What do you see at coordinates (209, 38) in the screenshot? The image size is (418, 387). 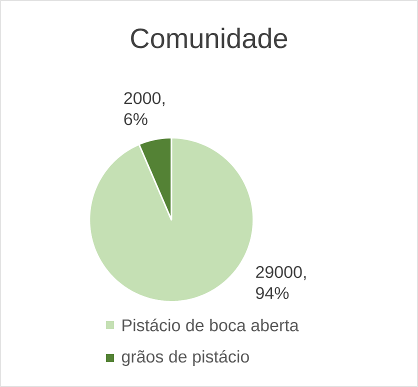 I see `chart-title: Comunidade` at bounding box center [209, 38].